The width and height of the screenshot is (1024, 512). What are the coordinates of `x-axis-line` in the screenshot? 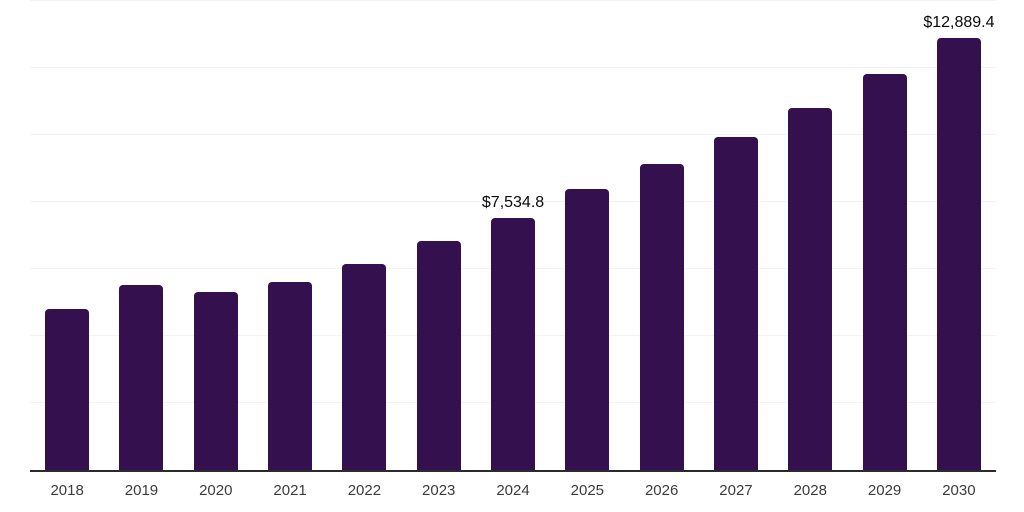 It's located at (513, 471).